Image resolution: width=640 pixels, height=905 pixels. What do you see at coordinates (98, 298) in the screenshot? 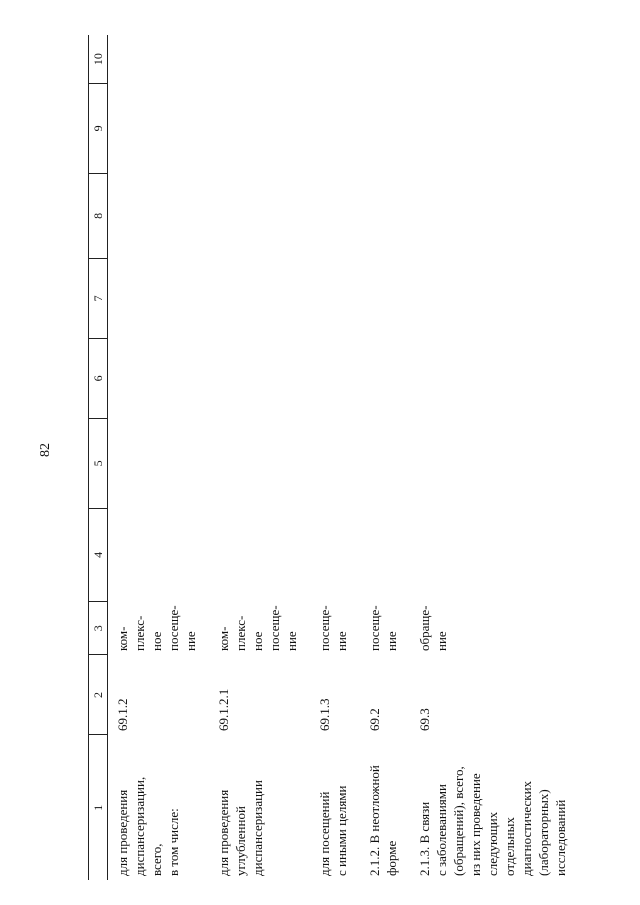
I see `column-header: 7` at bounding box center [98, 298].